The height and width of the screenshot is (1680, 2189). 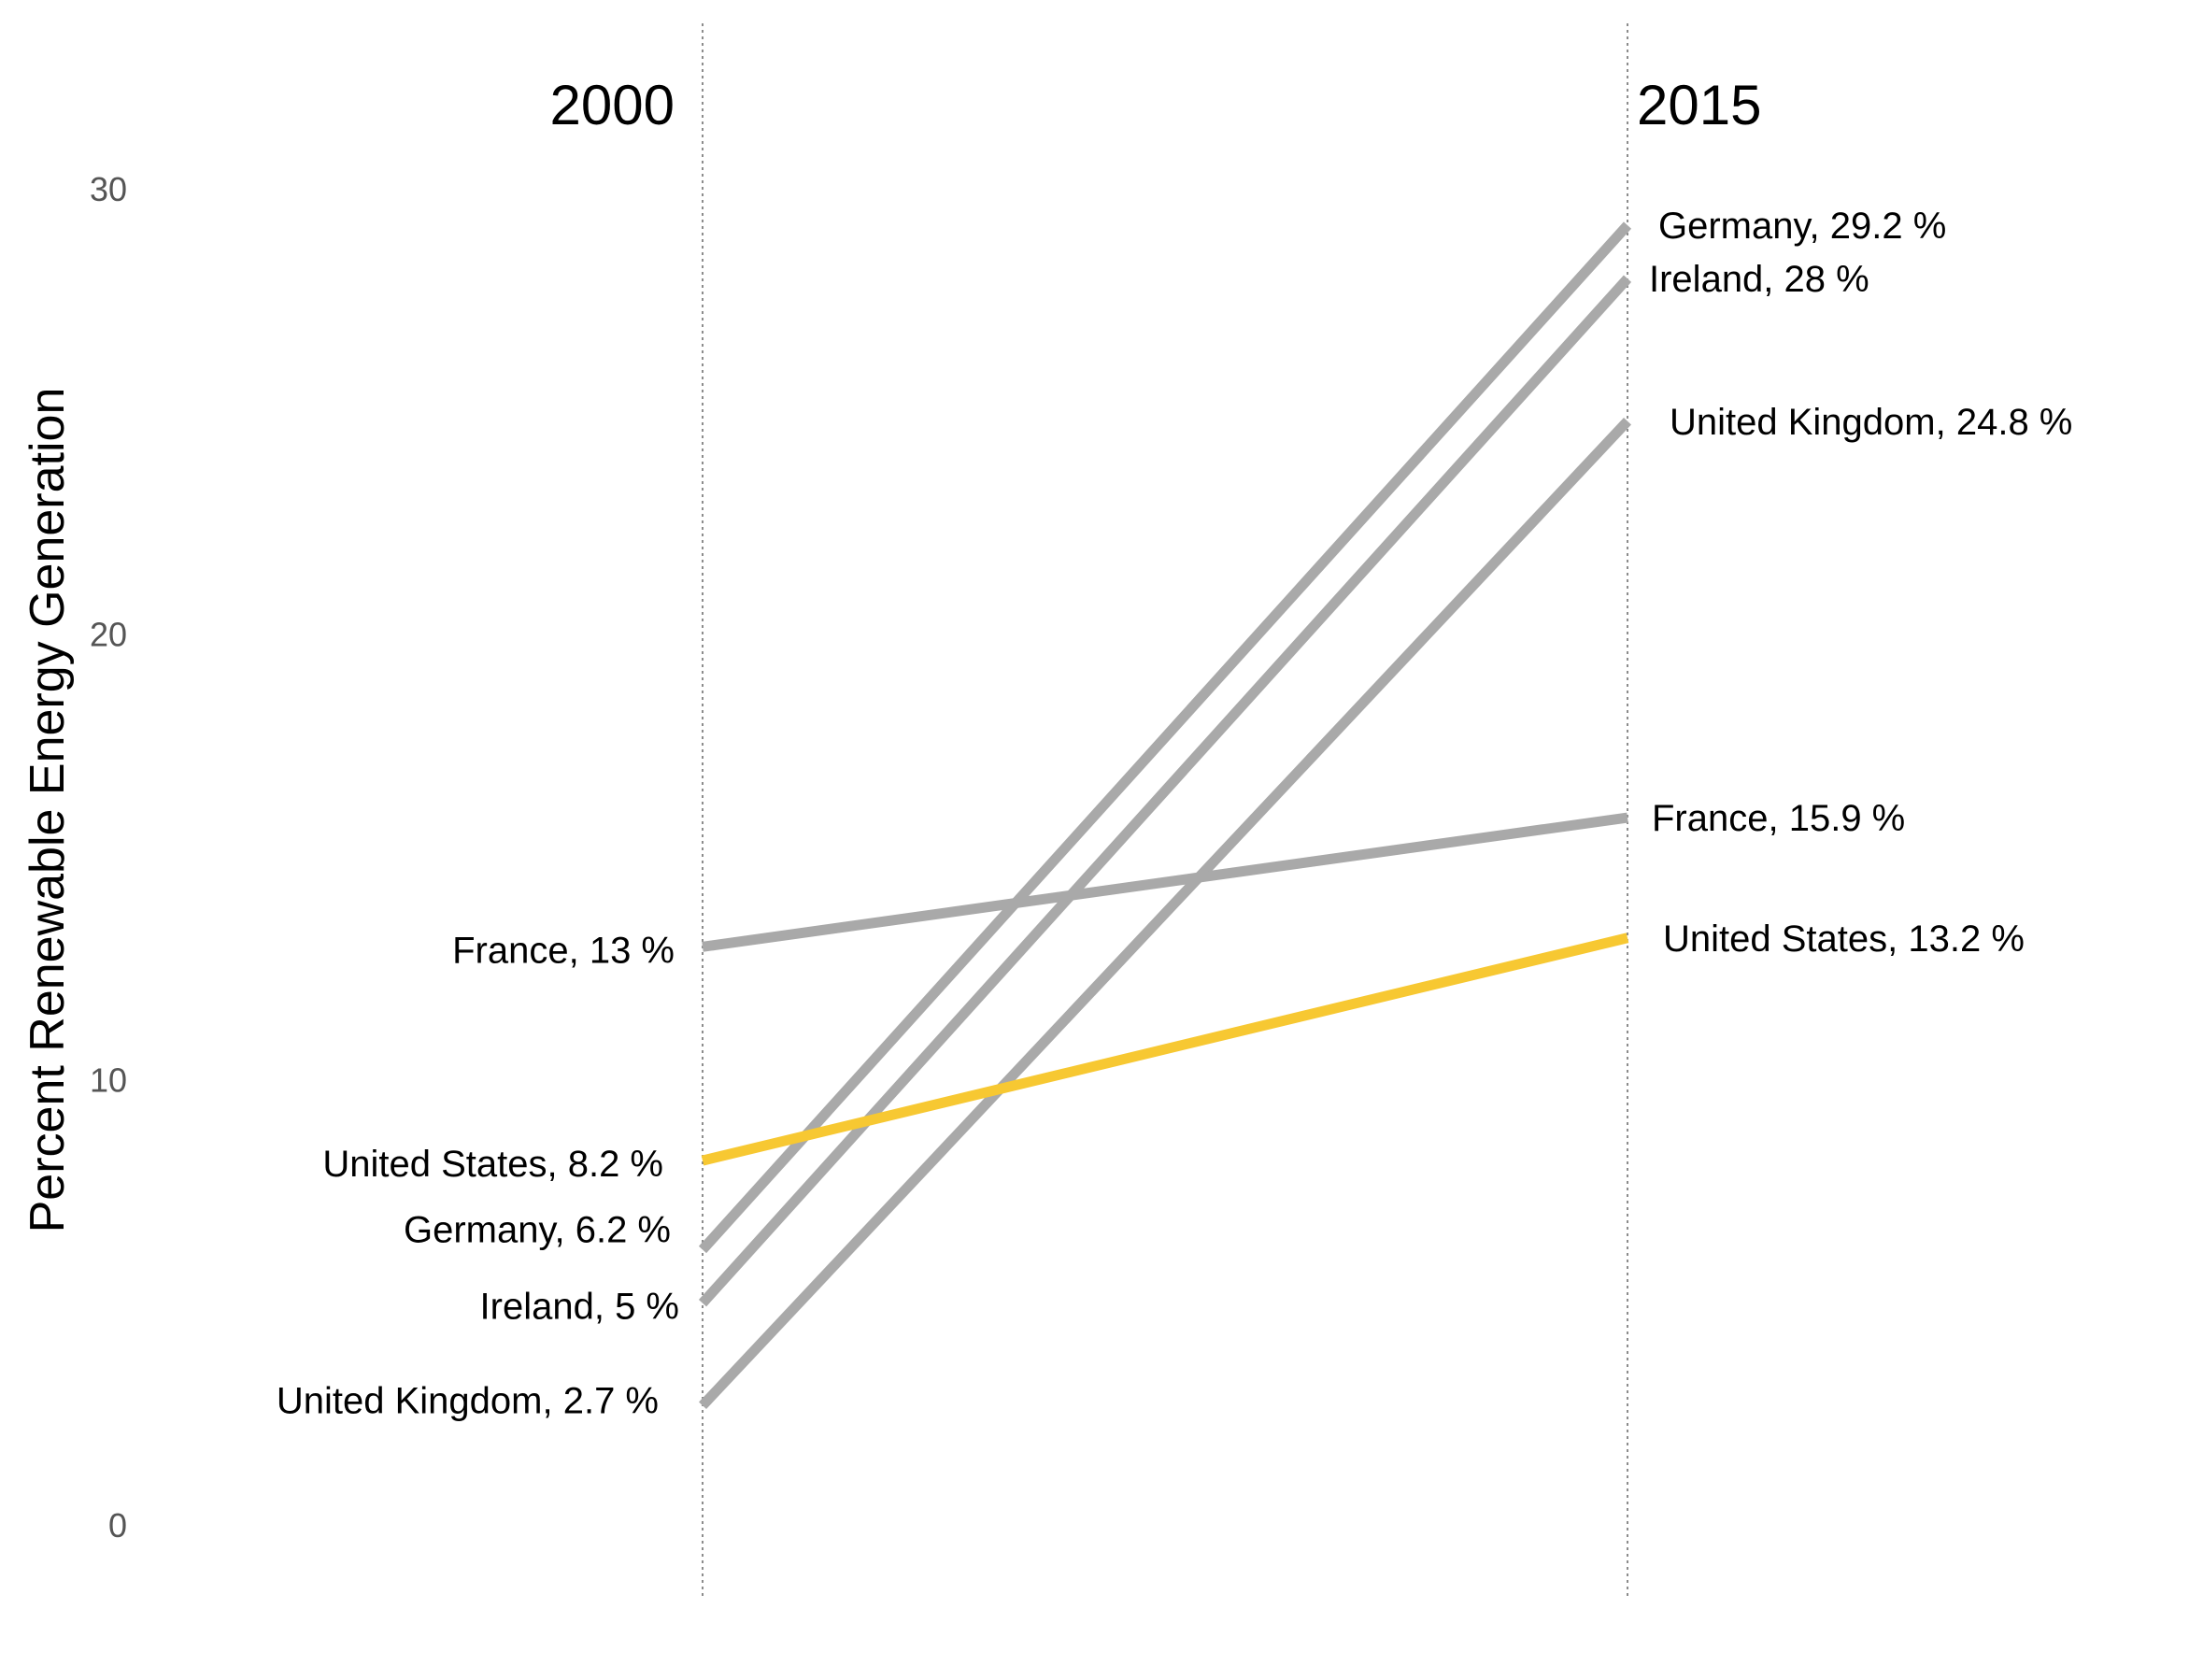 What do you see at coordinates (613, 105) in the screenshot?
I see `year-label-start: 2000` at bounding box center [613, 105].